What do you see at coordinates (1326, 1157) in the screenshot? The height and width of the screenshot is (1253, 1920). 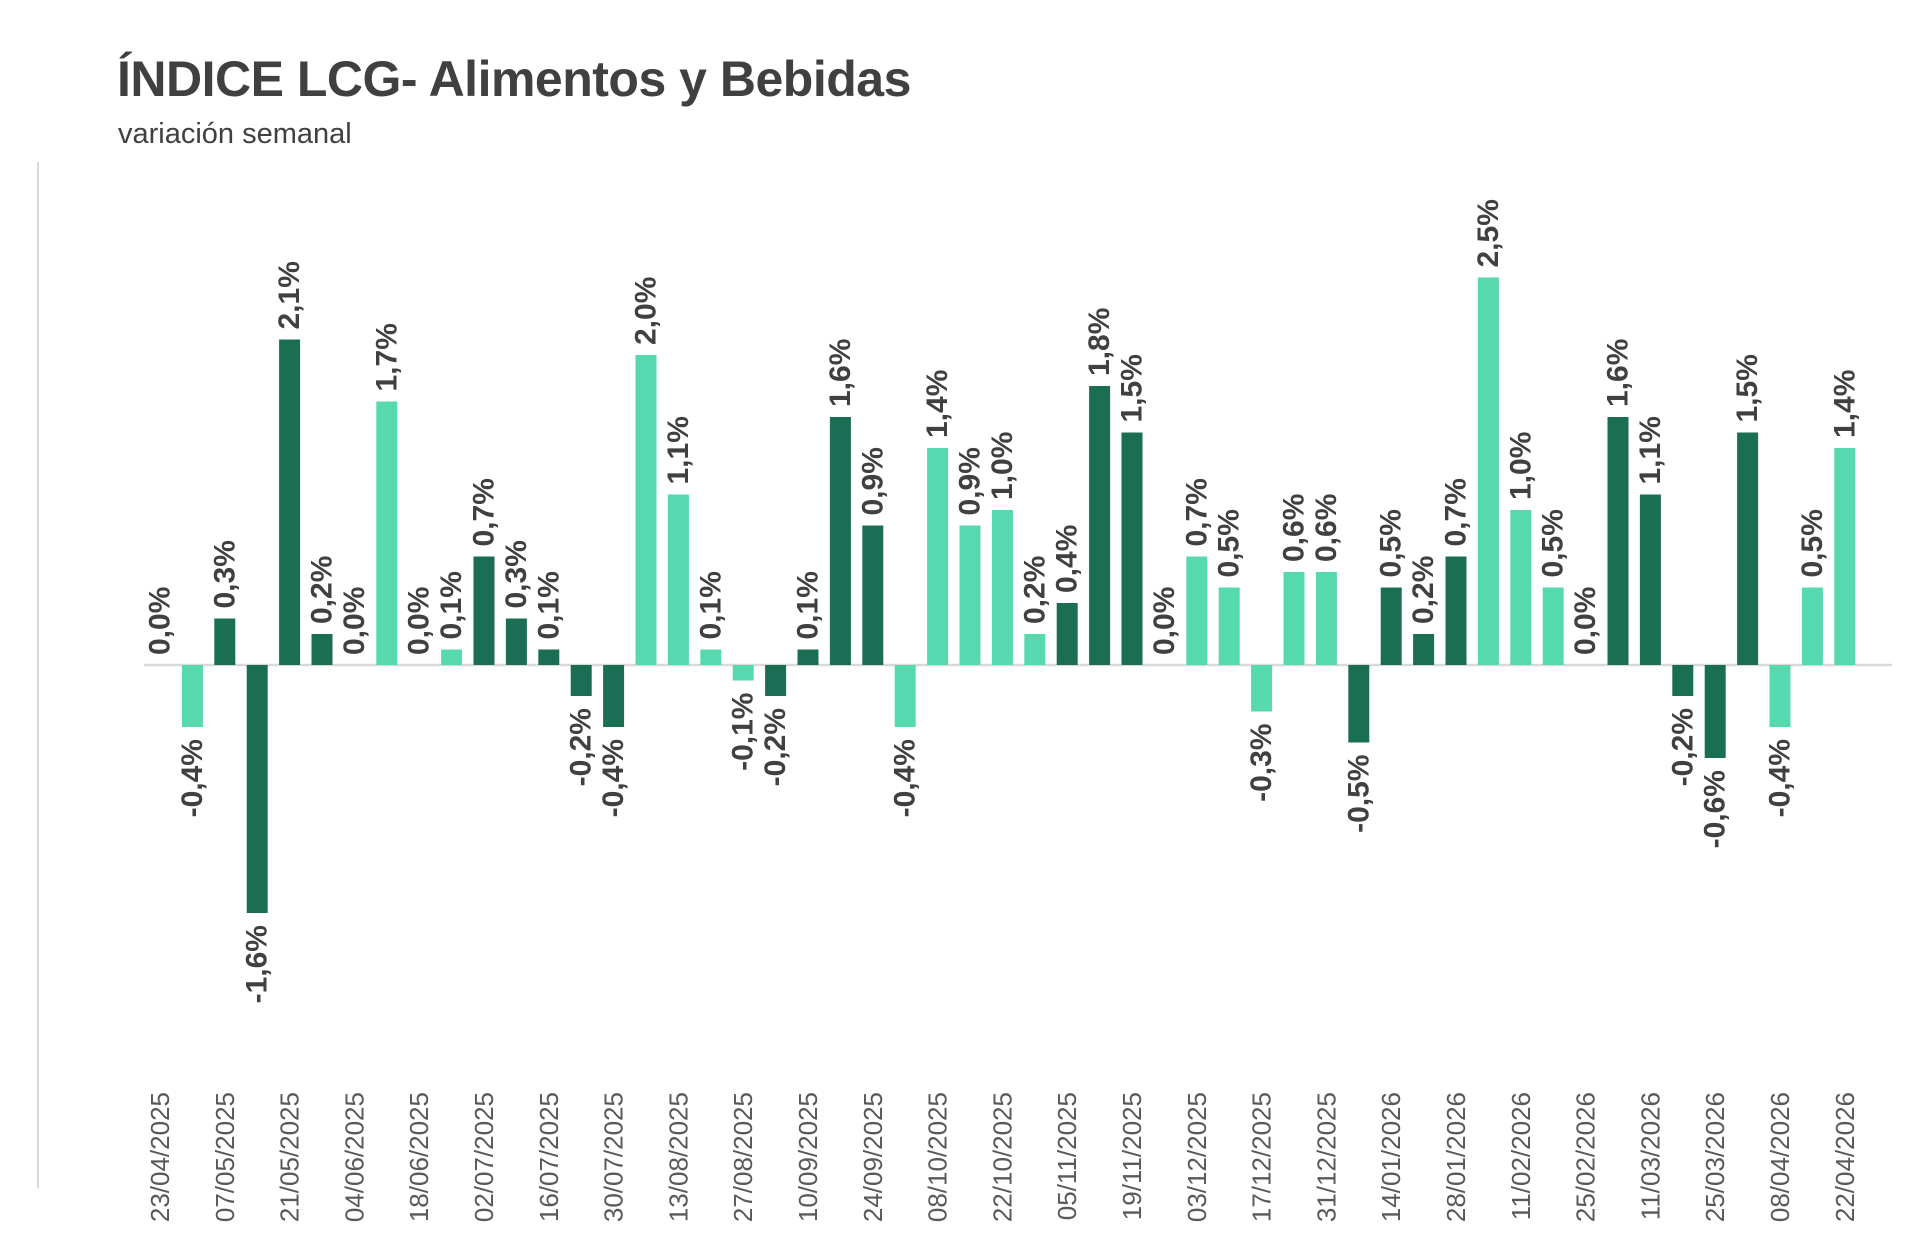 I see `x-tick-label: 31/12/2025` at bounding box center [1326, 1157].